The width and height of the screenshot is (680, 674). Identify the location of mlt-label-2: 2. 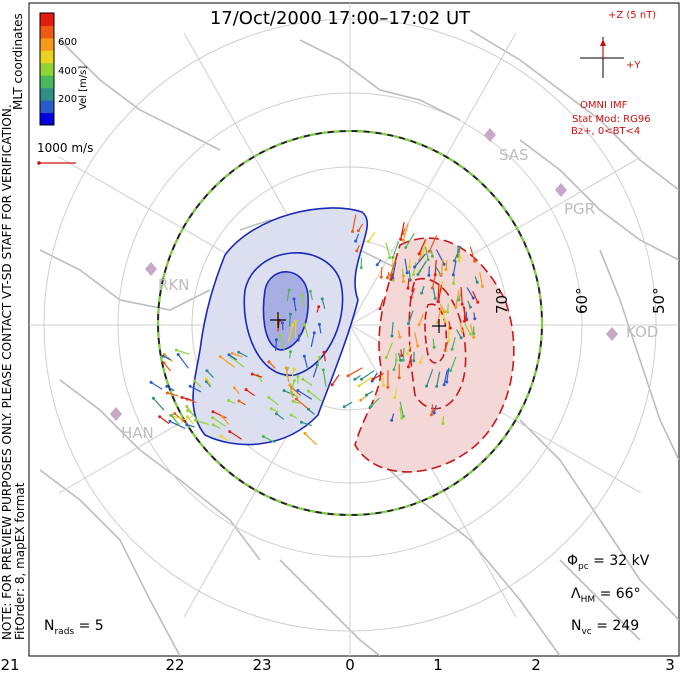
(536, 665).